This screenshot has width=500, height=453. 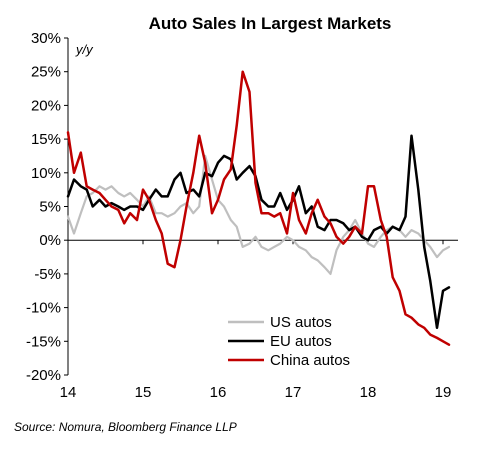 I want to click on x-tick-label: 14, so click(x=68, y=392).